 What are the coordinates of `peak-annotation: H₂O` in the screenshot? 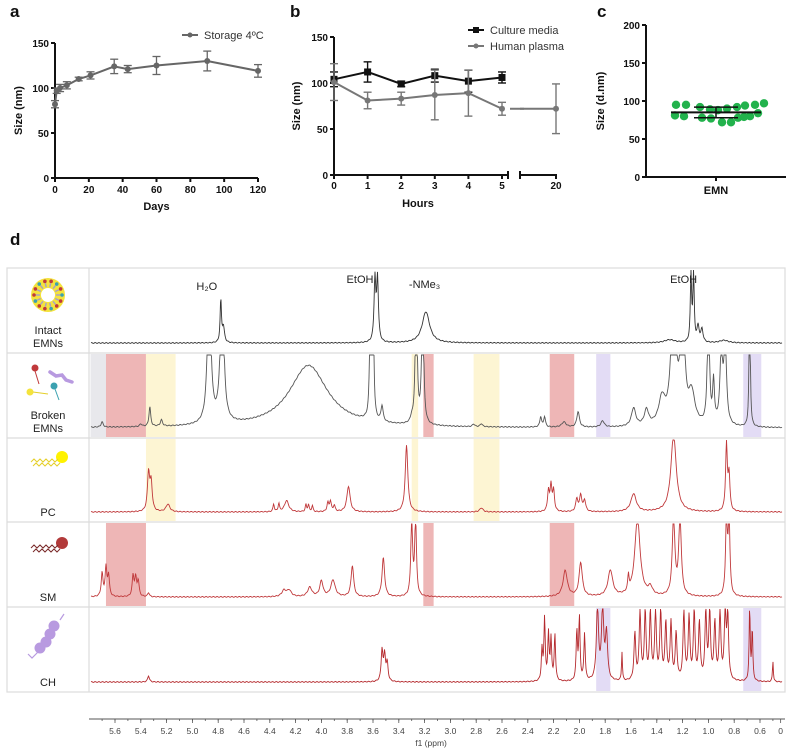 It's located at (206, 287).